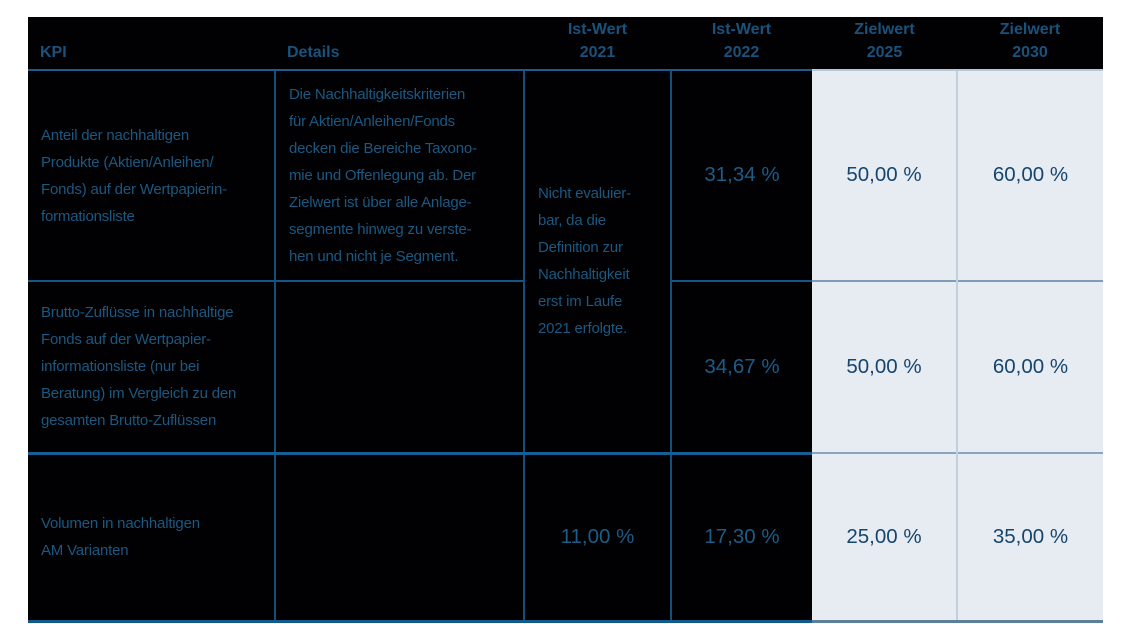  I want to click on column-header-ist-wert-2022: Ist-Wert 2022, so click(741, 44).